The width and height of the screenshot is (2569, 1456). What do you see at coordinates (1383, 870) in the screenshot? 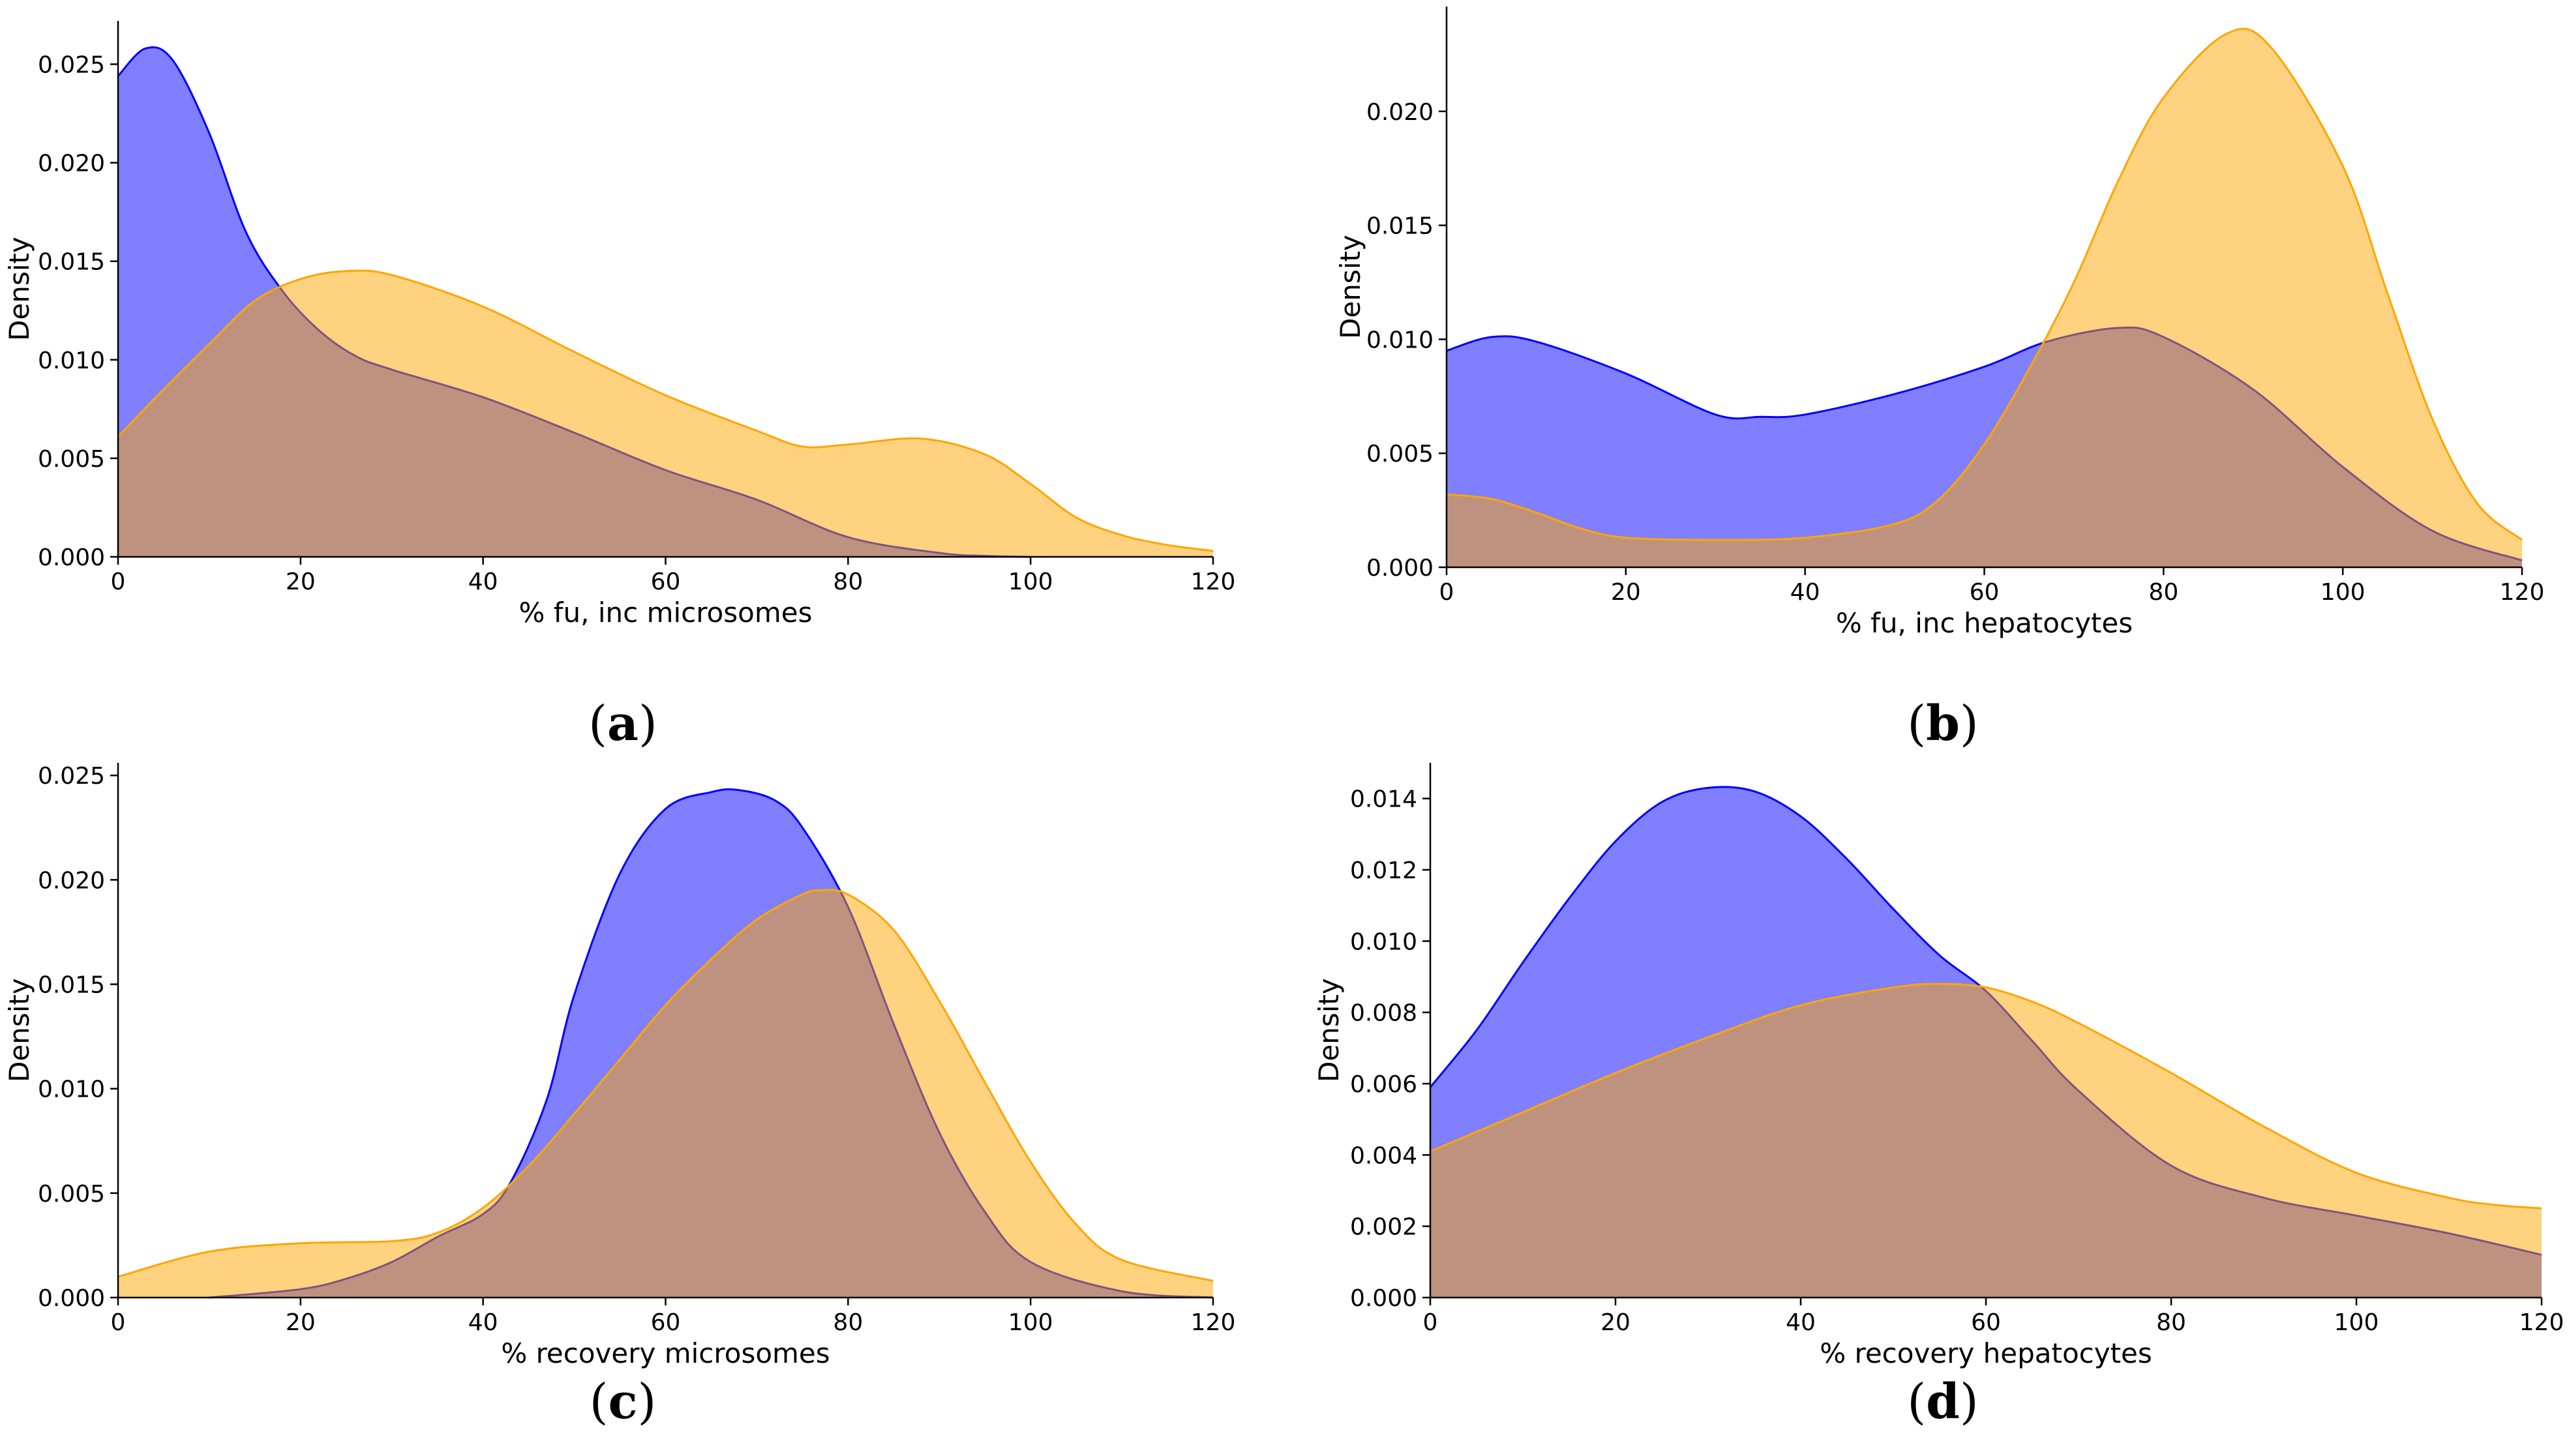
I see `y-tick-label: 0.012` at bounding box center [1383, 870].